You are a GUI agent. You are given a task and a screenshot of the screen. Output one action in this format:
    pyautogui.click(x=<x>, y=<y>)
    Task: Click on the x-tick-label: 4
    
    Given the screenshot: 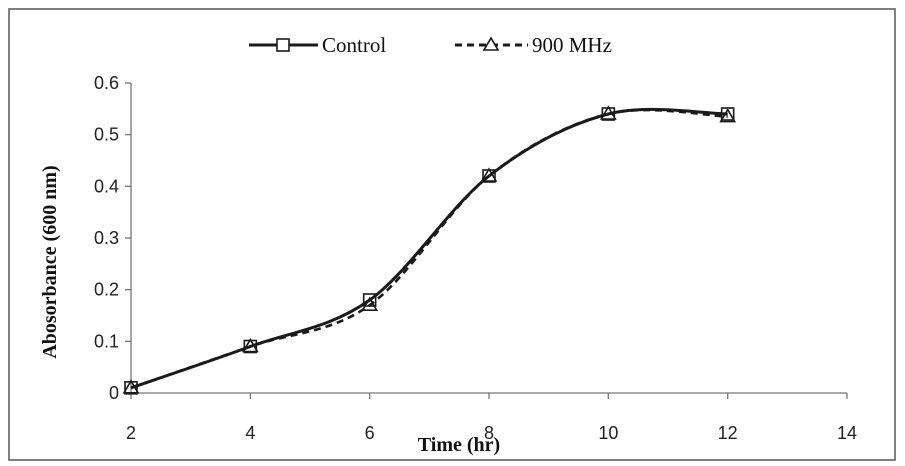 What is the action you would take?
    pyautogui.click(x=250, y=433)
    